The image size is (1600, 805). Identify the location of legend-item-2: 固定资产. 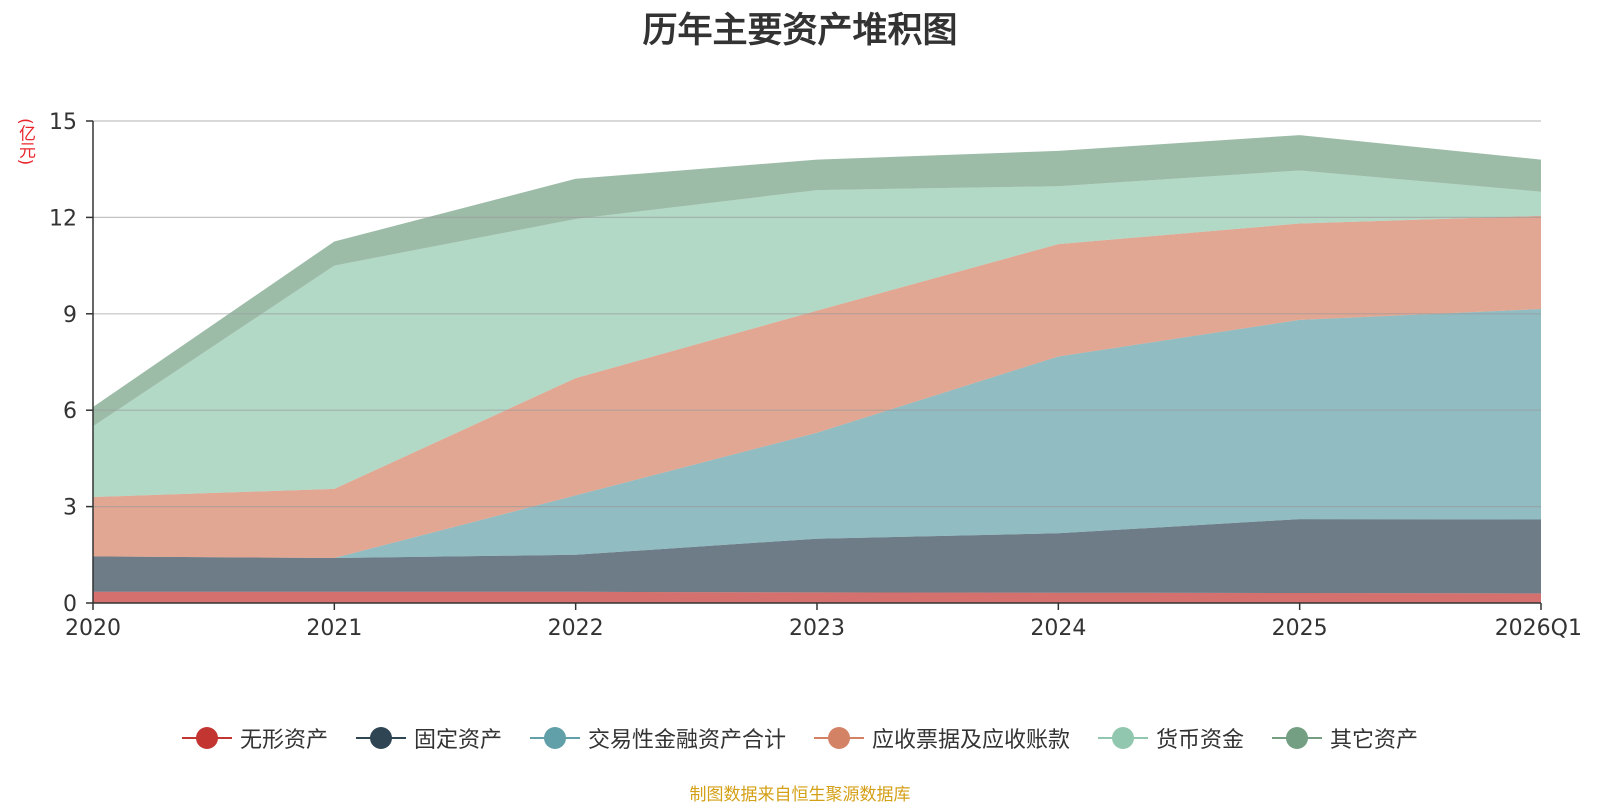
(428, 738).